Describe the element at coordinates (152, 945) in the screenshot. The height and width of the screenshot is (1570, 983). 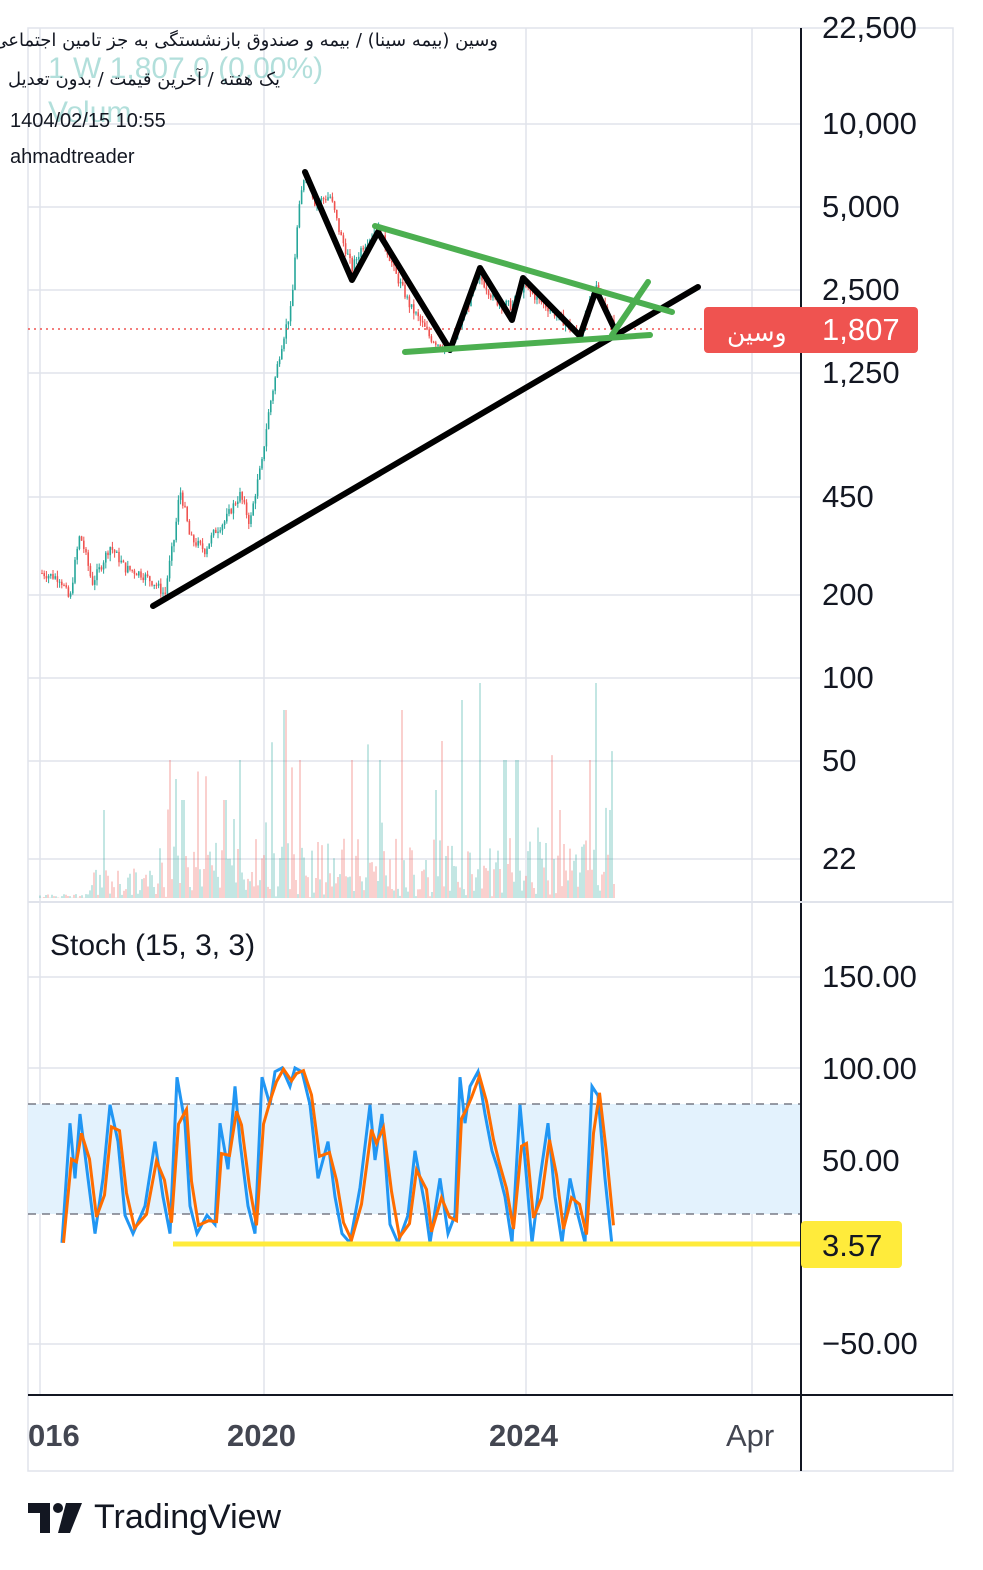
I see `stoch-title: Stoch (15, 3, 3)` at that location.